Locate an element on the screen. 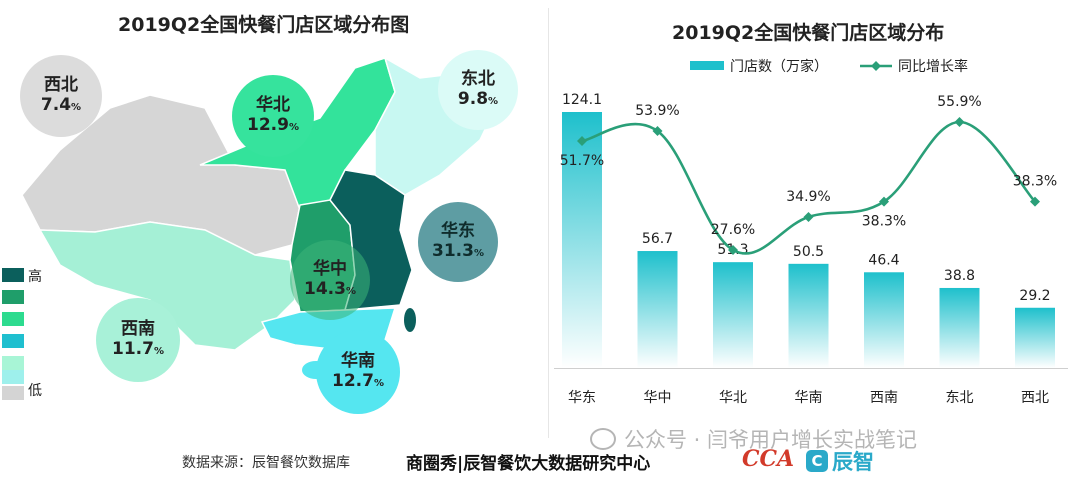  bubble-xibei: 西北 7.4% is located at coordinates (61, 96).